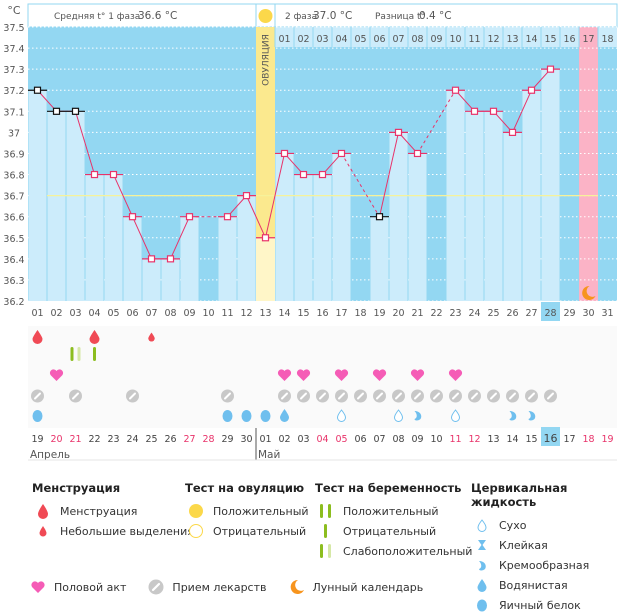 This screenshot has height=615, width=626. Describe the element at coordinates (13, 302) in the screenshot. I see `y-tick-label: 36.2` at that location.